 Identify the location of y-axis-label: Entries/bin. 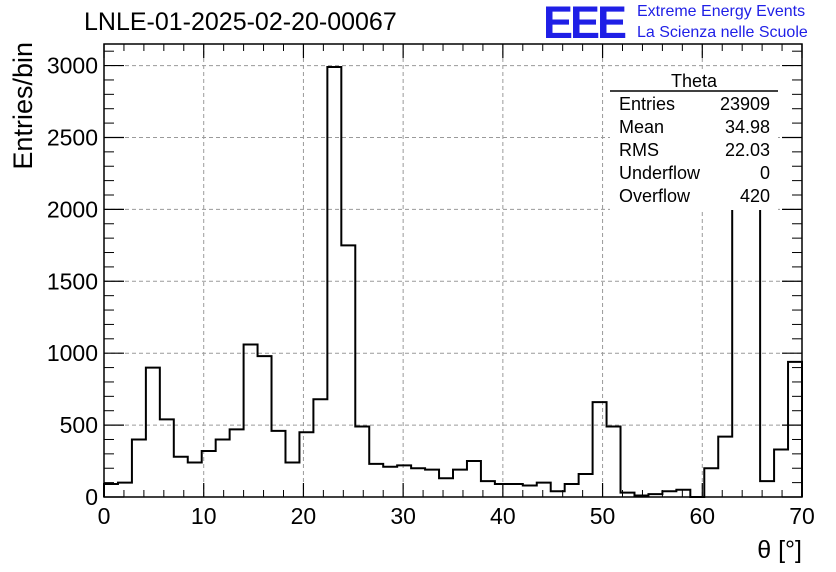
(23, 106).